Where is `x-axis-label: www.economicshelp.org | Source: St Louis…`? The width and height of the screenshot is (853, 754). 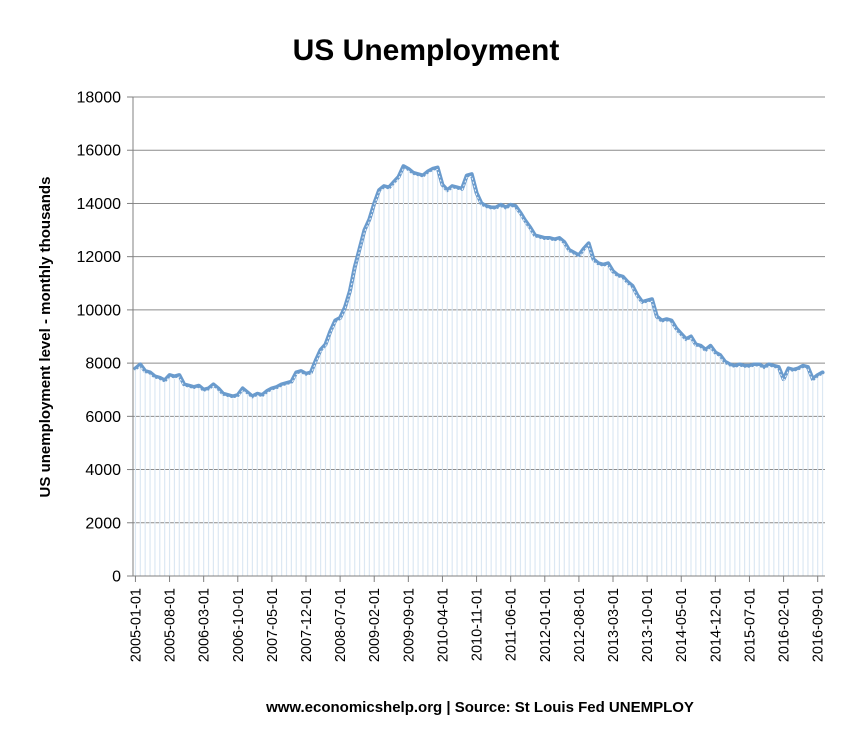 x-axis-label: www.economicshelp.org | Source: St Louis… is located at coordinates (479, 707).